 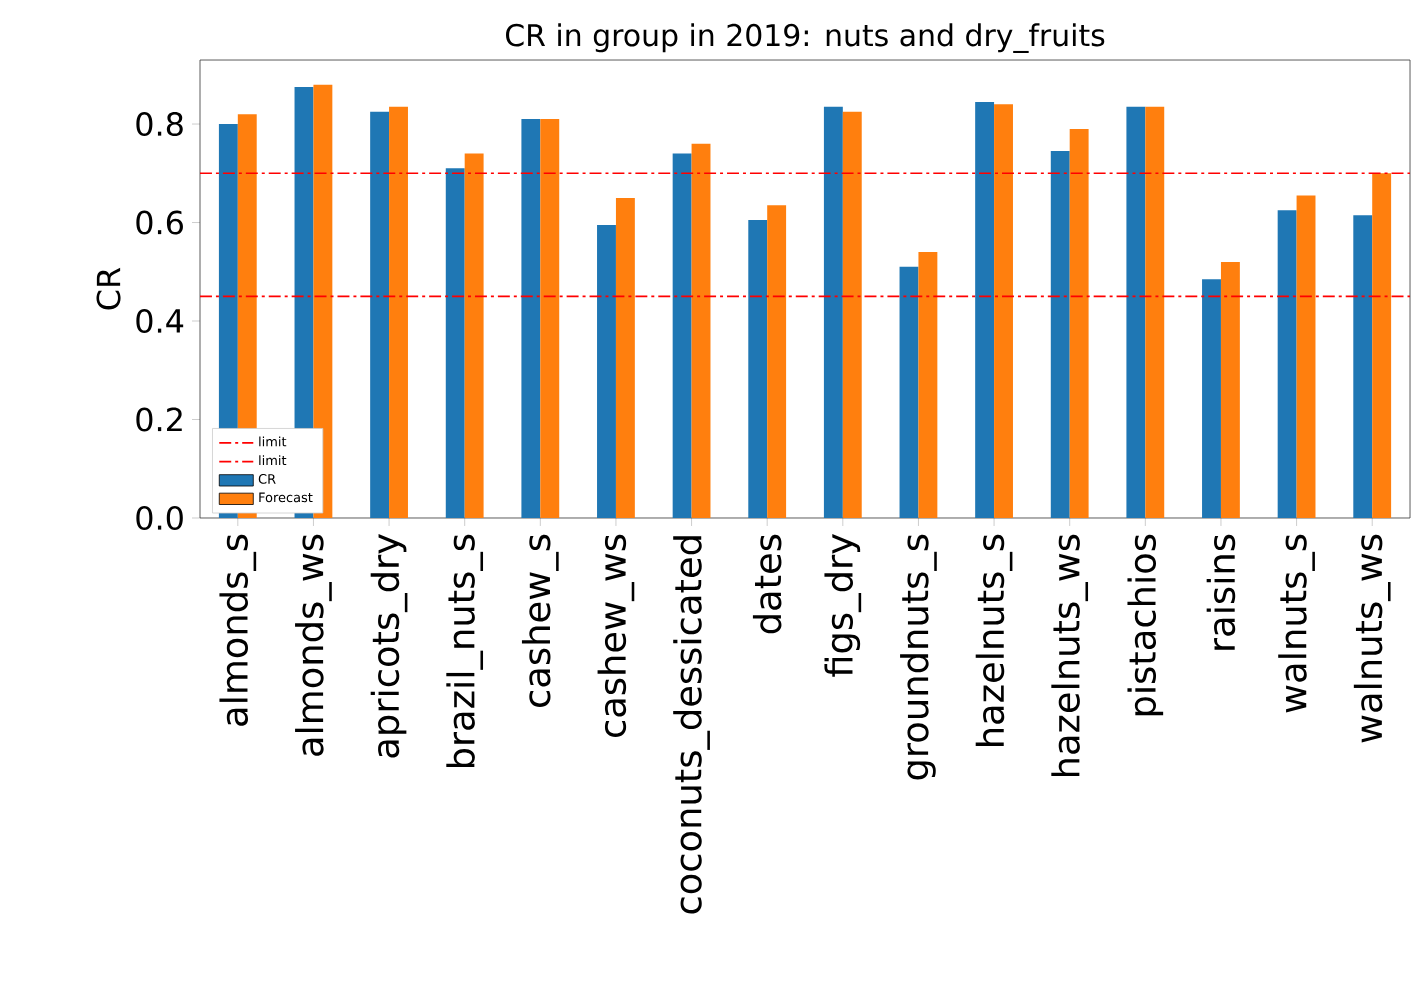 What do you see at coordinates (691, 725) in the screenshot?
I see `x-tick-label: coconuts_dessicated` at bounding box center [691, 725].